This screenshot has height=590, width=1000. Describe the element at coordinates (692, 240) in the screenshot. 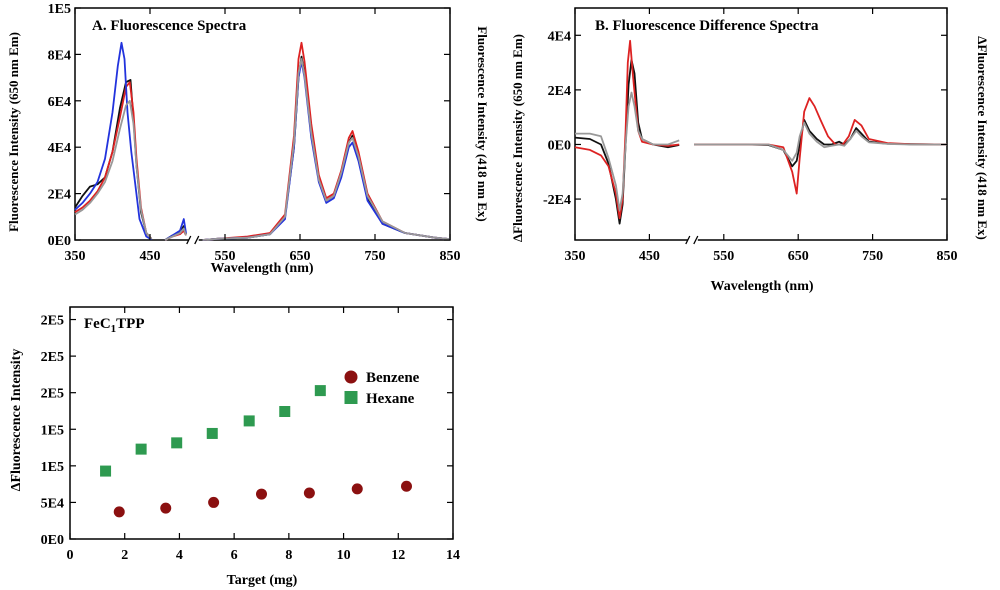

I see `panel-b-axis-break-gap` at that location.